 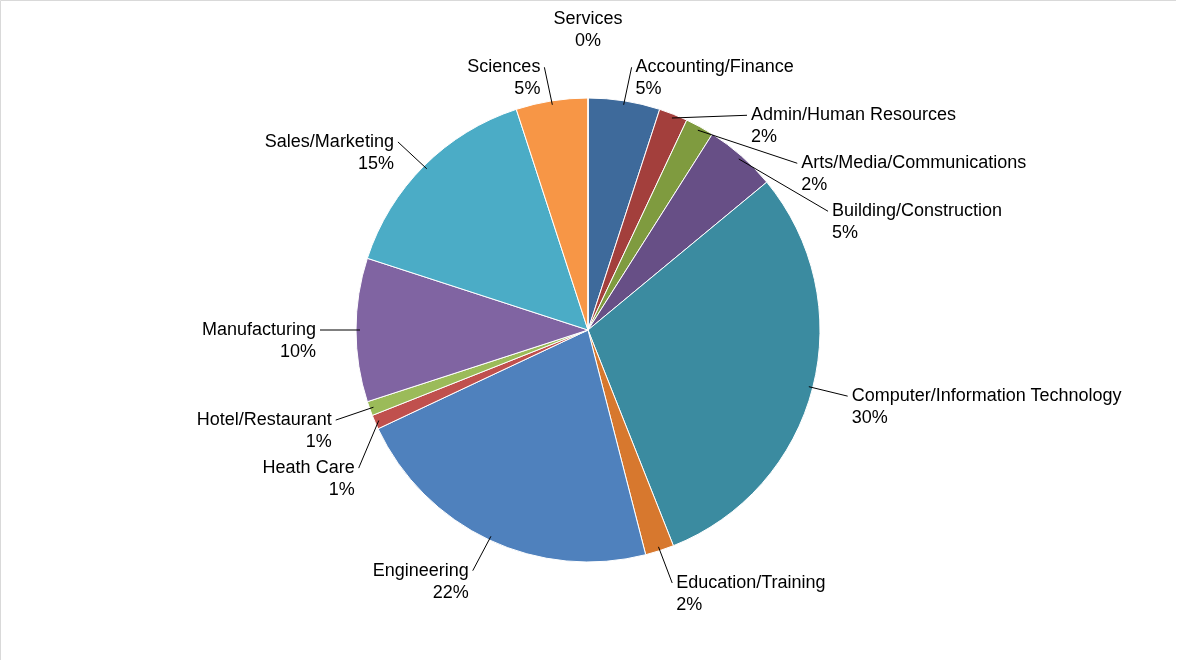 What do you see at coordinates (264, 419) in the screenshot?
I see `slice-label: Hotel/Restaurant` at bounding box center [264, 419].